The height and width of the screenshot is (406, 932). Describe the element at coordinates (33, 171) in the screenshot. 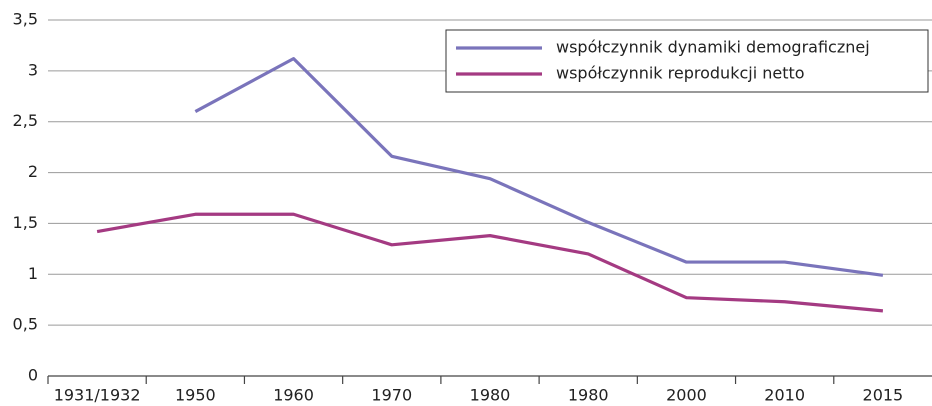

I see `y-tick-label: 2` at that location.